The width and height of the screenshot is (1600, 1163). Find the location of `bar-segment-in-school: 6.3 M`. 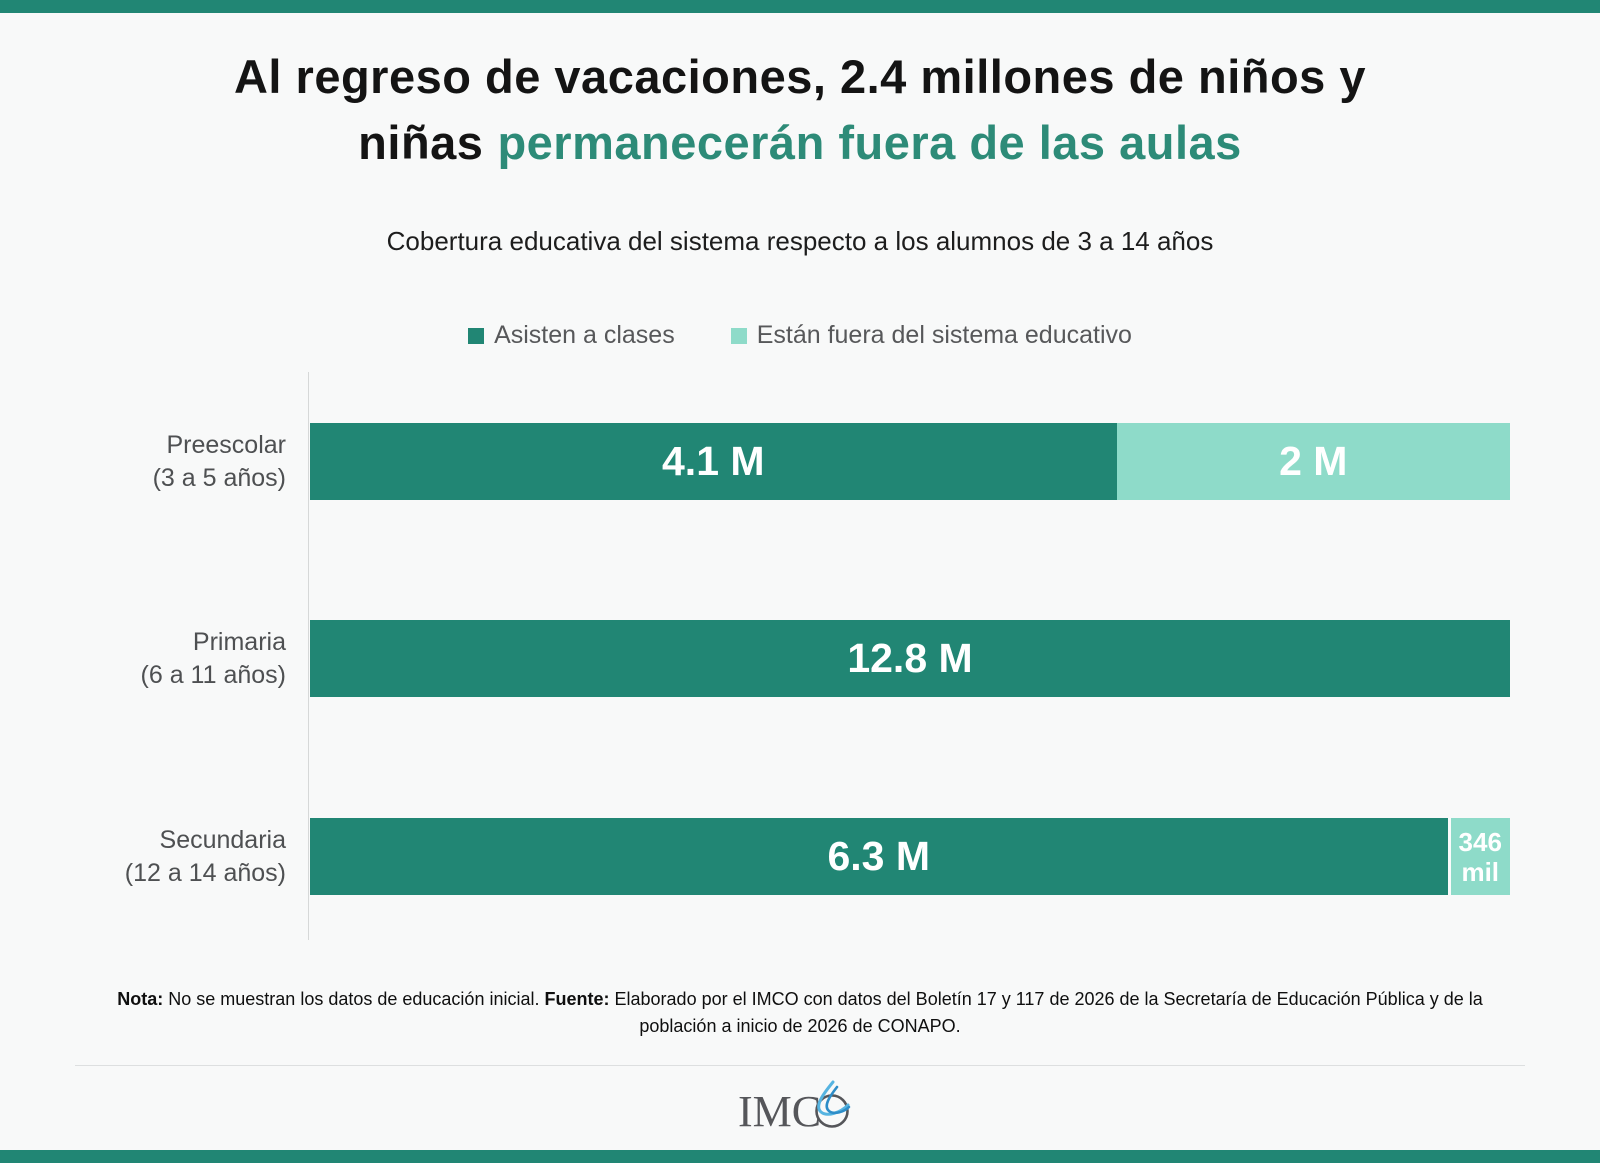

bar-segment-in-school: 6.3 M is located at coordinates (879, 856).